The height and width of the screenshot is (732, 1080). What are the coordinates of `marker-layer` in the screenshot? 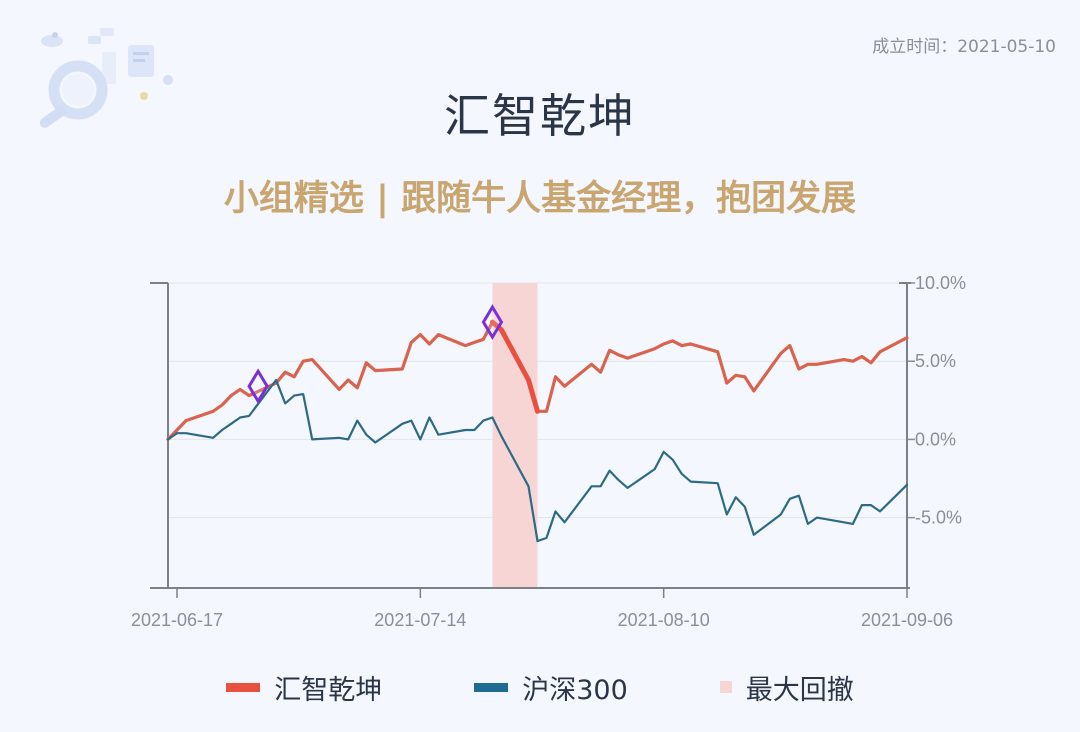 It's located at (375, 354).